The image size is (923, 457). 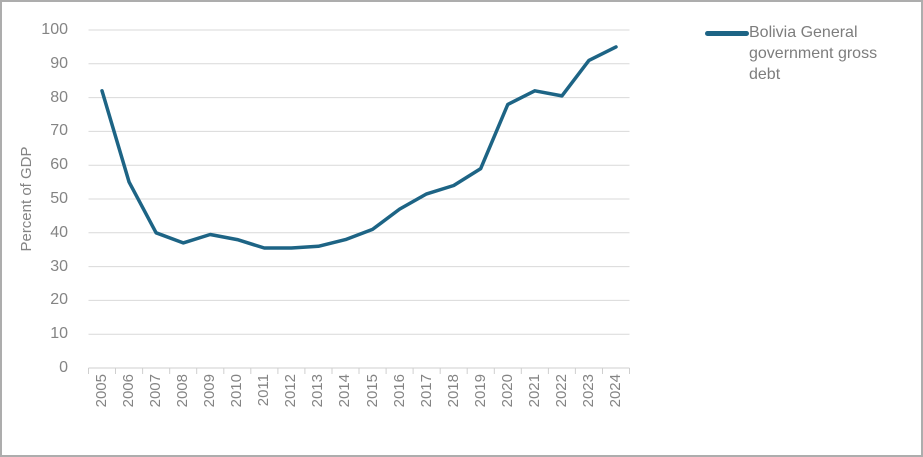 What do you see at coordinates (264, 390) in the screenshot?
I see `x-axis-tick-label: 2011` at bounding box center [264, 390].